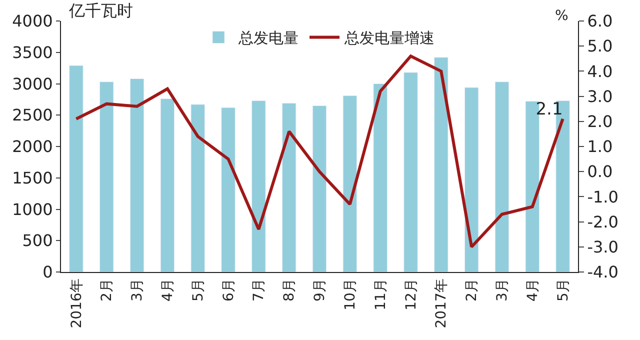 The image size is (640, 340). Describe the element at coordinates (100, 10) in the screenshot. I see `y-axis-title: 亿千瓦时` at that location.